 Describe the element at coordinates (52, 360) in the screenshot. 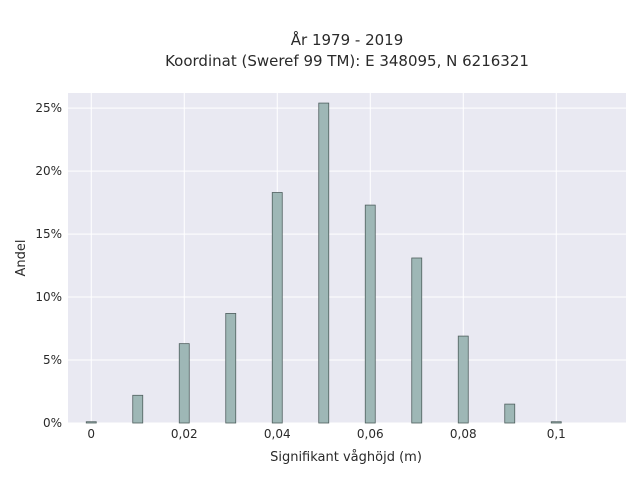

I see `y-tick-label-1: 5%` at that location.